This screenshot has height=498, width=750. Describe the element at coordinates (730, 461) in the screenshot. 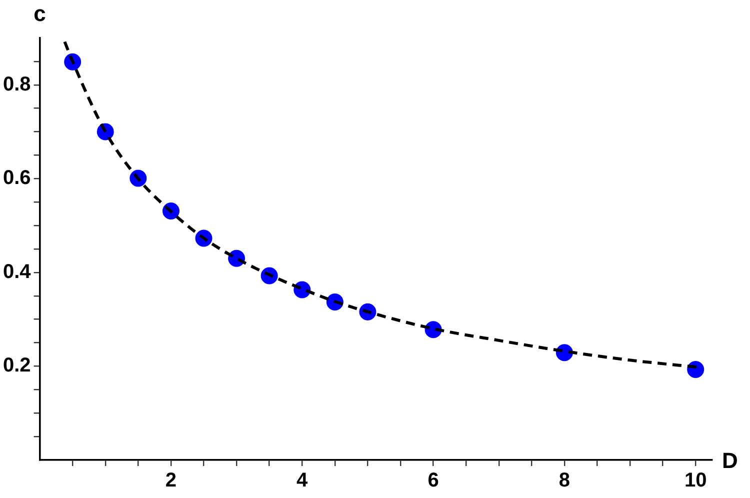

I see `x-axis-title: D` at that location.